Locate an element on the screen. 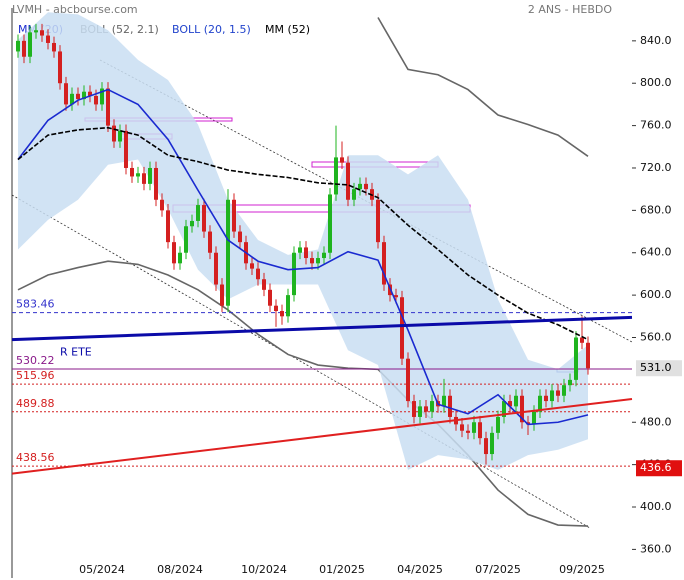  level-label: 489.88 is located at coordinates (35, 403).